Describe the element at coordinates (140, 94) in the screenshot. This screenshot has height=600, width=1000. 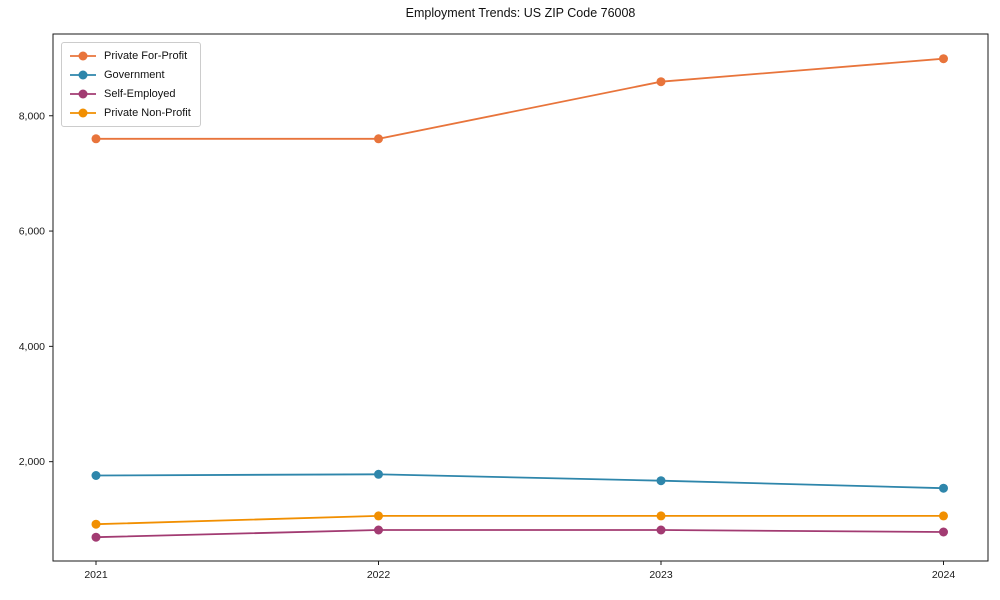
I see `legend-label: Self-Employed` at that location.